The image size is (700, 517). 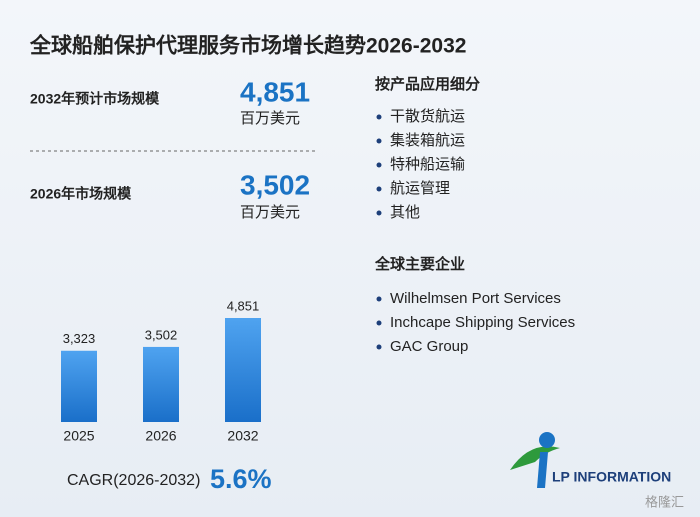 What do you see at coordinates (427, 116) in the screenshot?
I see `list-item: 干散货航运` at bounding box center [427, 116].